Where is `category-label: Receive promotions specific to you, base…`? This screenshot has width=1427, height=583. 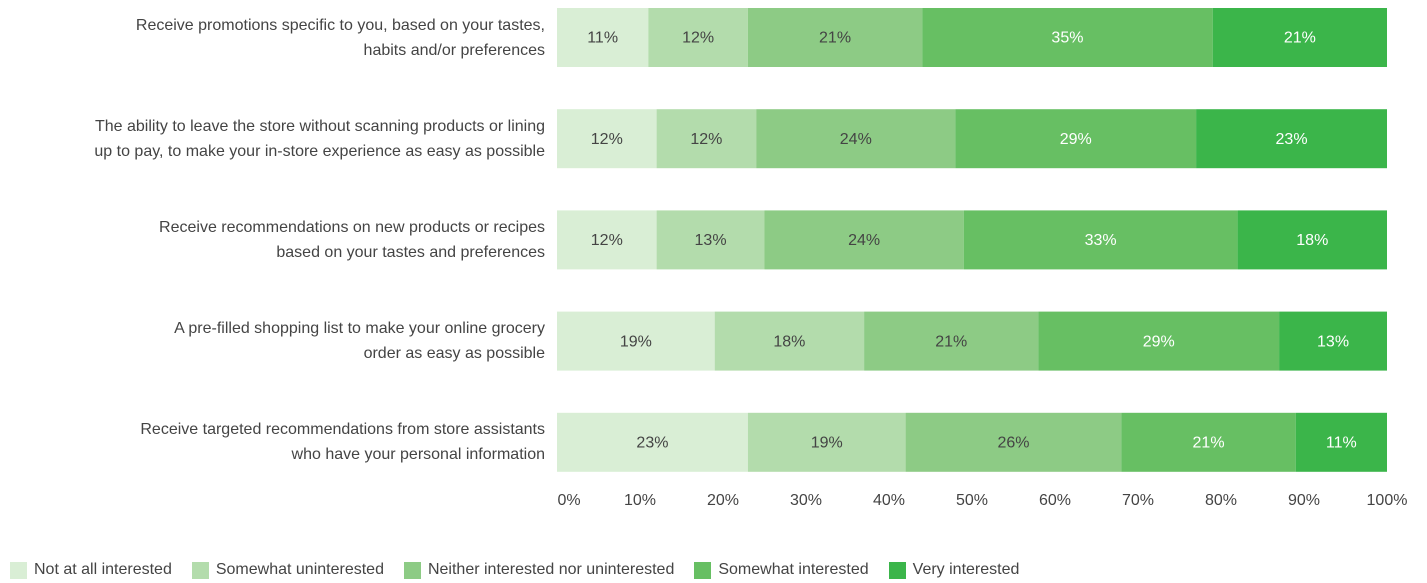 category-label: Receive promotions specific to you, base… is located at coordinates (340, 37).